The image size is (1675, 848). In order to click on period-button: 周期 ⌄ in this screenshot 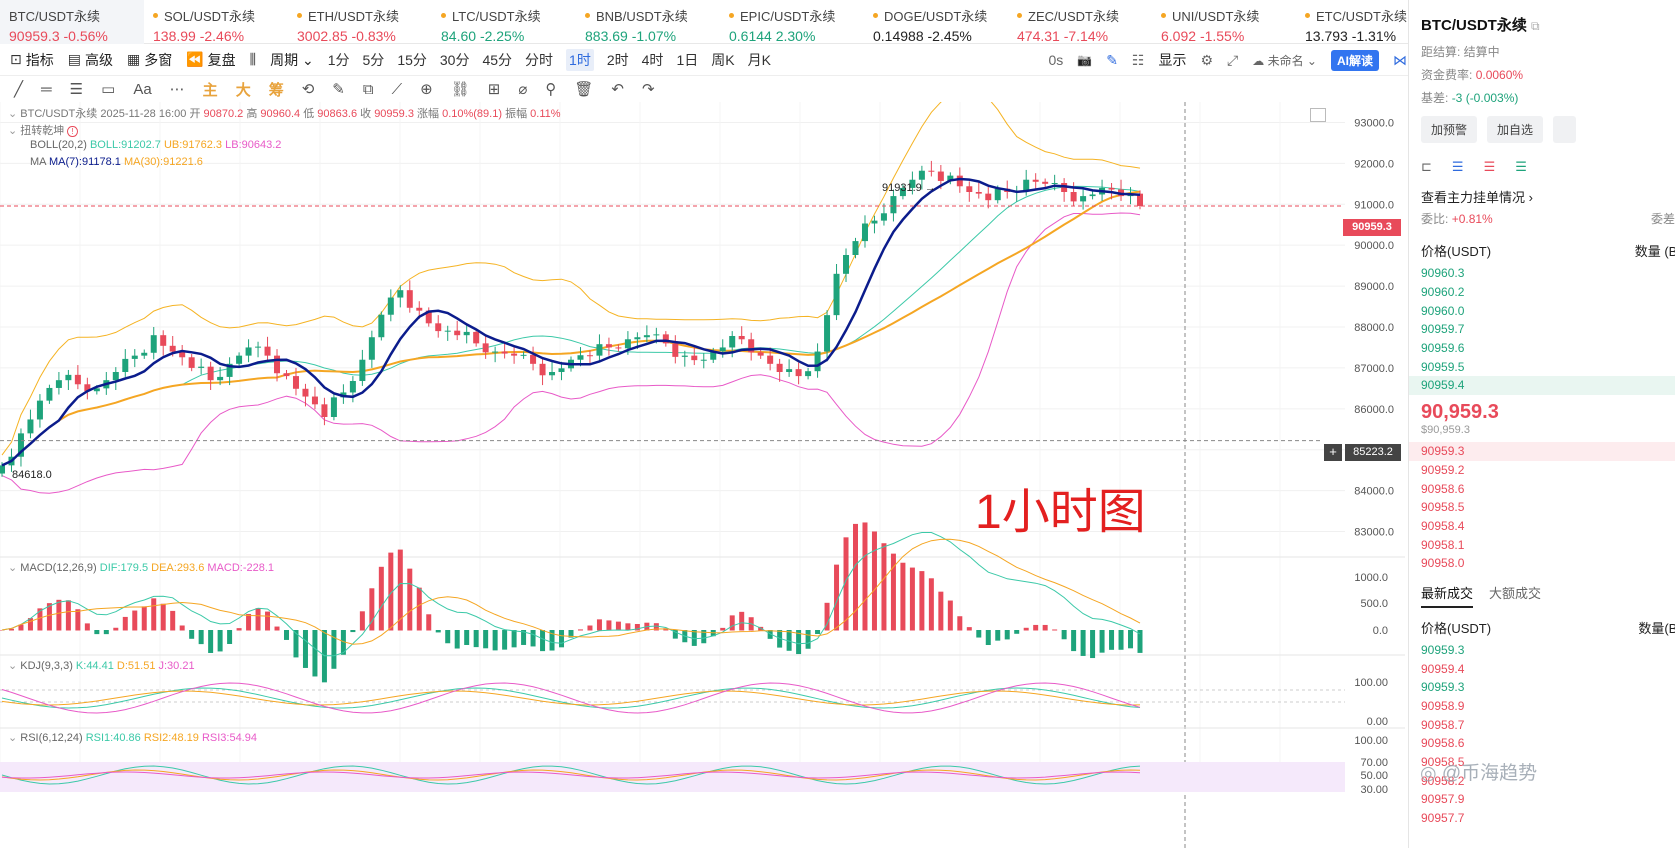, I will do `click(292, 60)`.